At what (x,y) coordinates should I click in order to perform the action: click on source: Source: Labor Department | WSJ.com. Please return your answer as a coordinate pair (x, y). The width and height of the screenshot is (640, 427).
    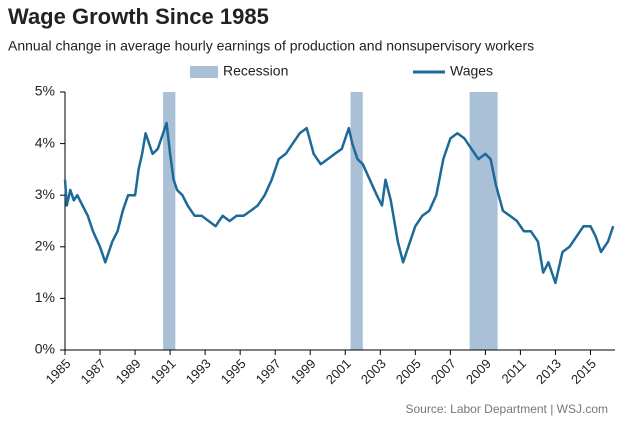
    Looking at the image, I should click on (506, 409).